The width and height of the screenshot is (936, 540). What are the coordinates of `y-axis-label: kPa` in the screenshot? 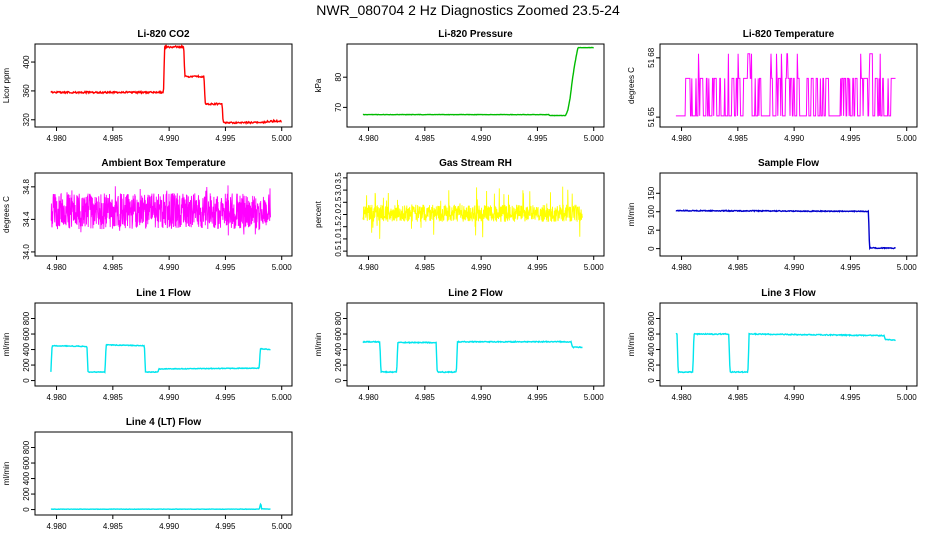 It's located at (318, 85).